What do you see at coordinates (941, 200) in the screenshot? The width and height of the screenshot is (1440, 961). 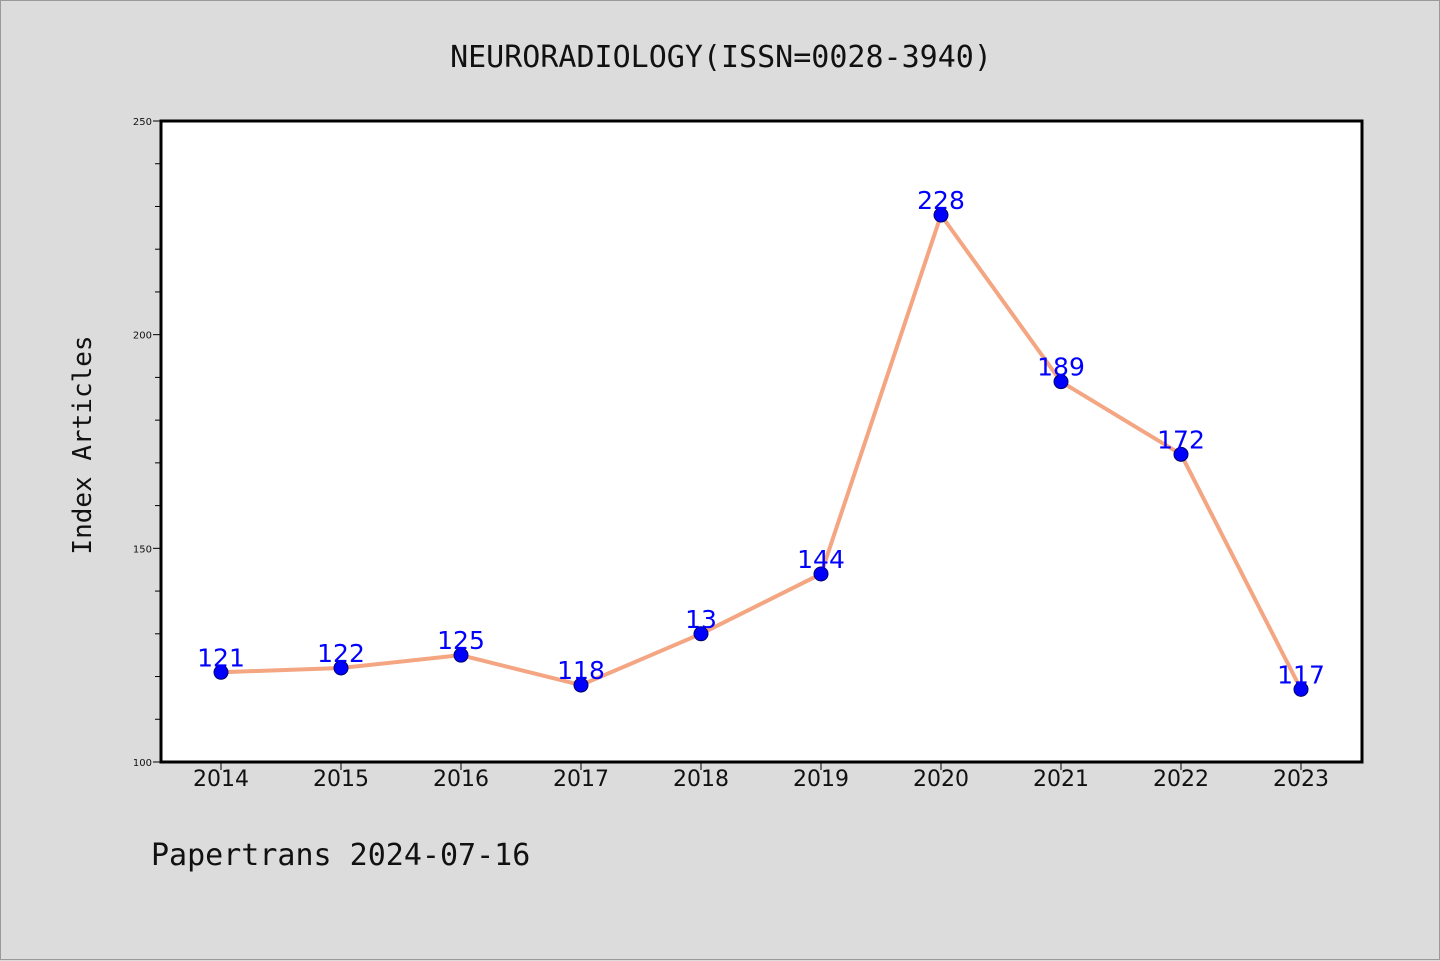 I see `data-label: 228` at bounding box center [941, 200].